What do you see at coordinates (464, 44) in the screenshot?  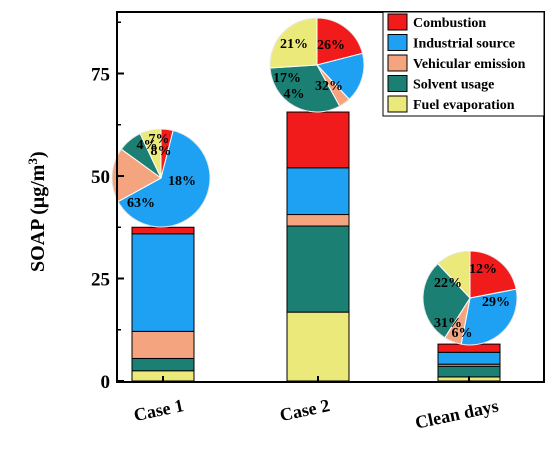 I see `legend-label: Industrial source` at bounding box center [464, 44].